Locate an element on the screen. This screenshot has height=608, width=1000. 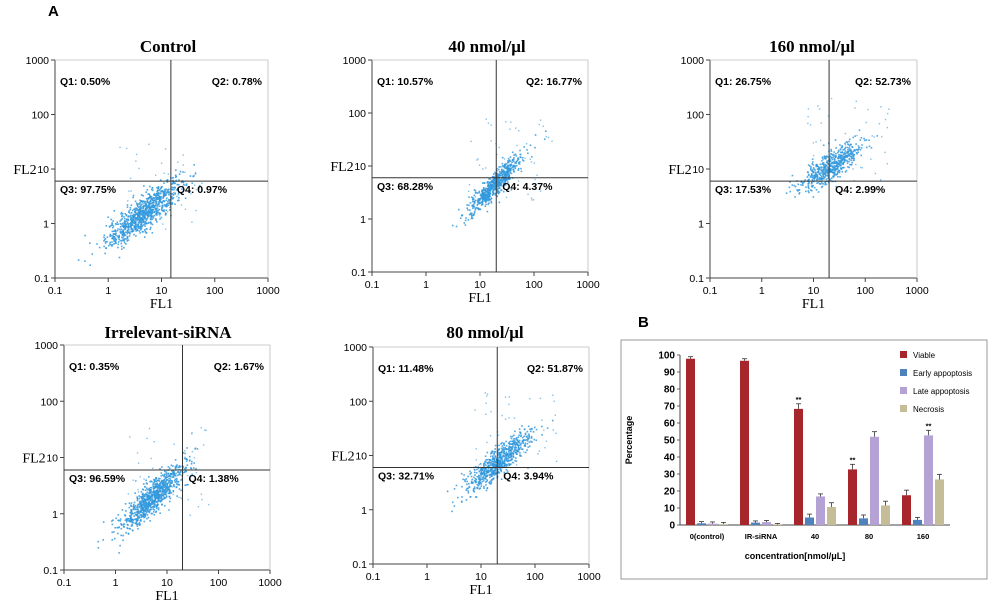
bar-early-appoptosis is located at coordinates (863, 521).